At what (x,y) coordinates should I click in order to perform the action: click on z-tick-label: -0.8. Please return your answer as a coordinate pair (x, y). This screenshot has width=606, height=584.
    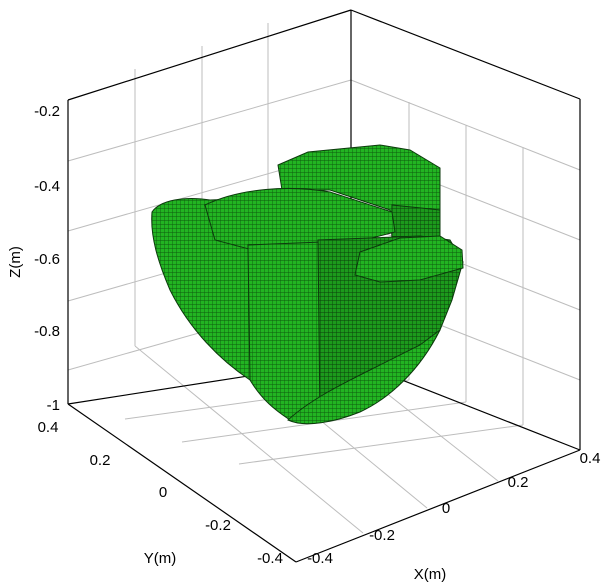
    Looking at the image, I should click on (47, 331).